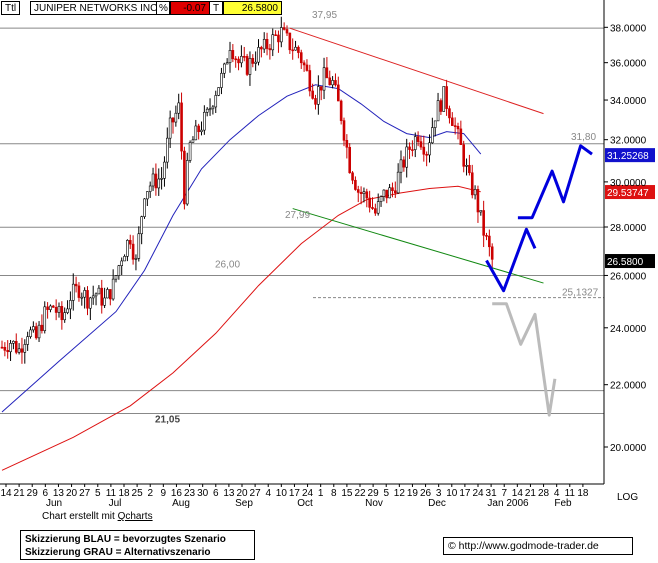 This screenshot has height=563, width=658. What do you see at coordinates (630, 261) in the screenshot?
I see `value-tag-box` at bounding box center [630, 261].